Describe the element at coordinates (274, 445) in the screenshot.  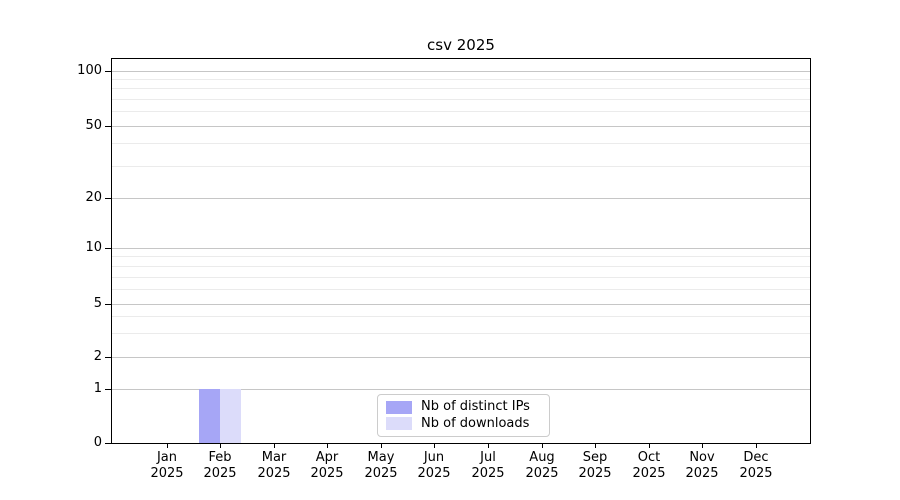
I see `x-tick-mar` at that location.